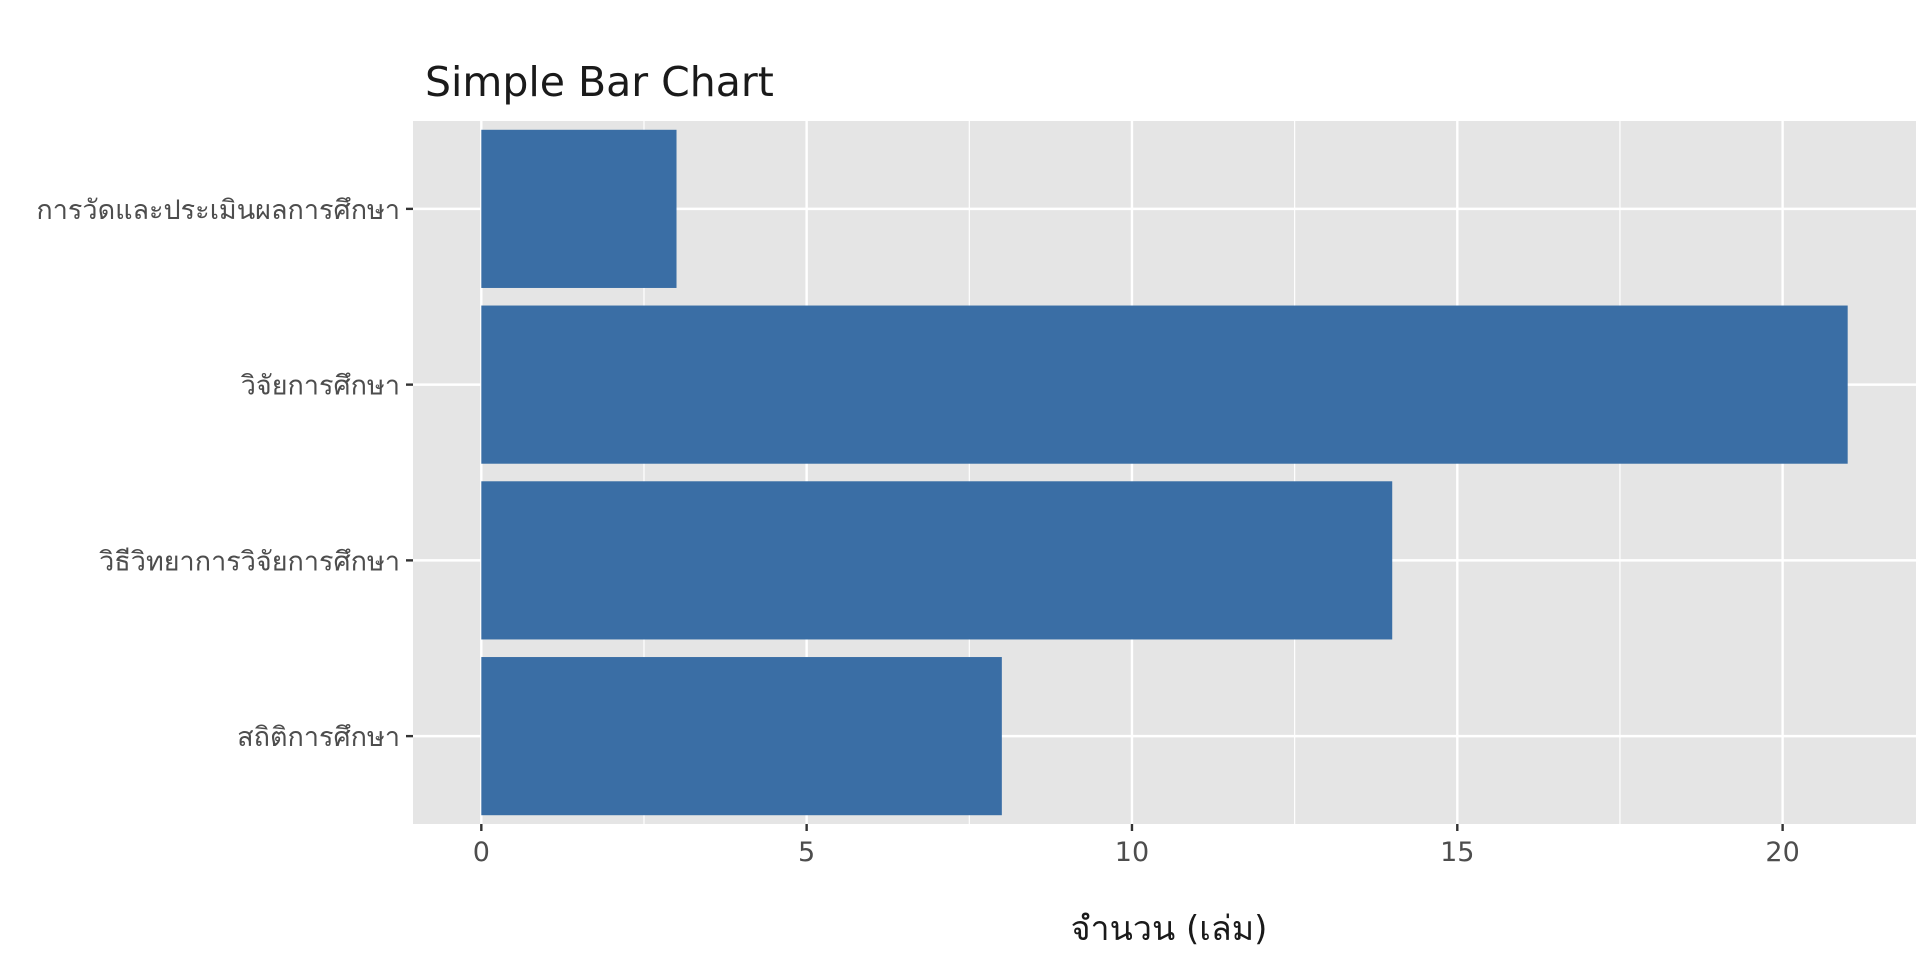  I want to click on y-tick-label: สถิติการศึกษา, so click(318, 737).